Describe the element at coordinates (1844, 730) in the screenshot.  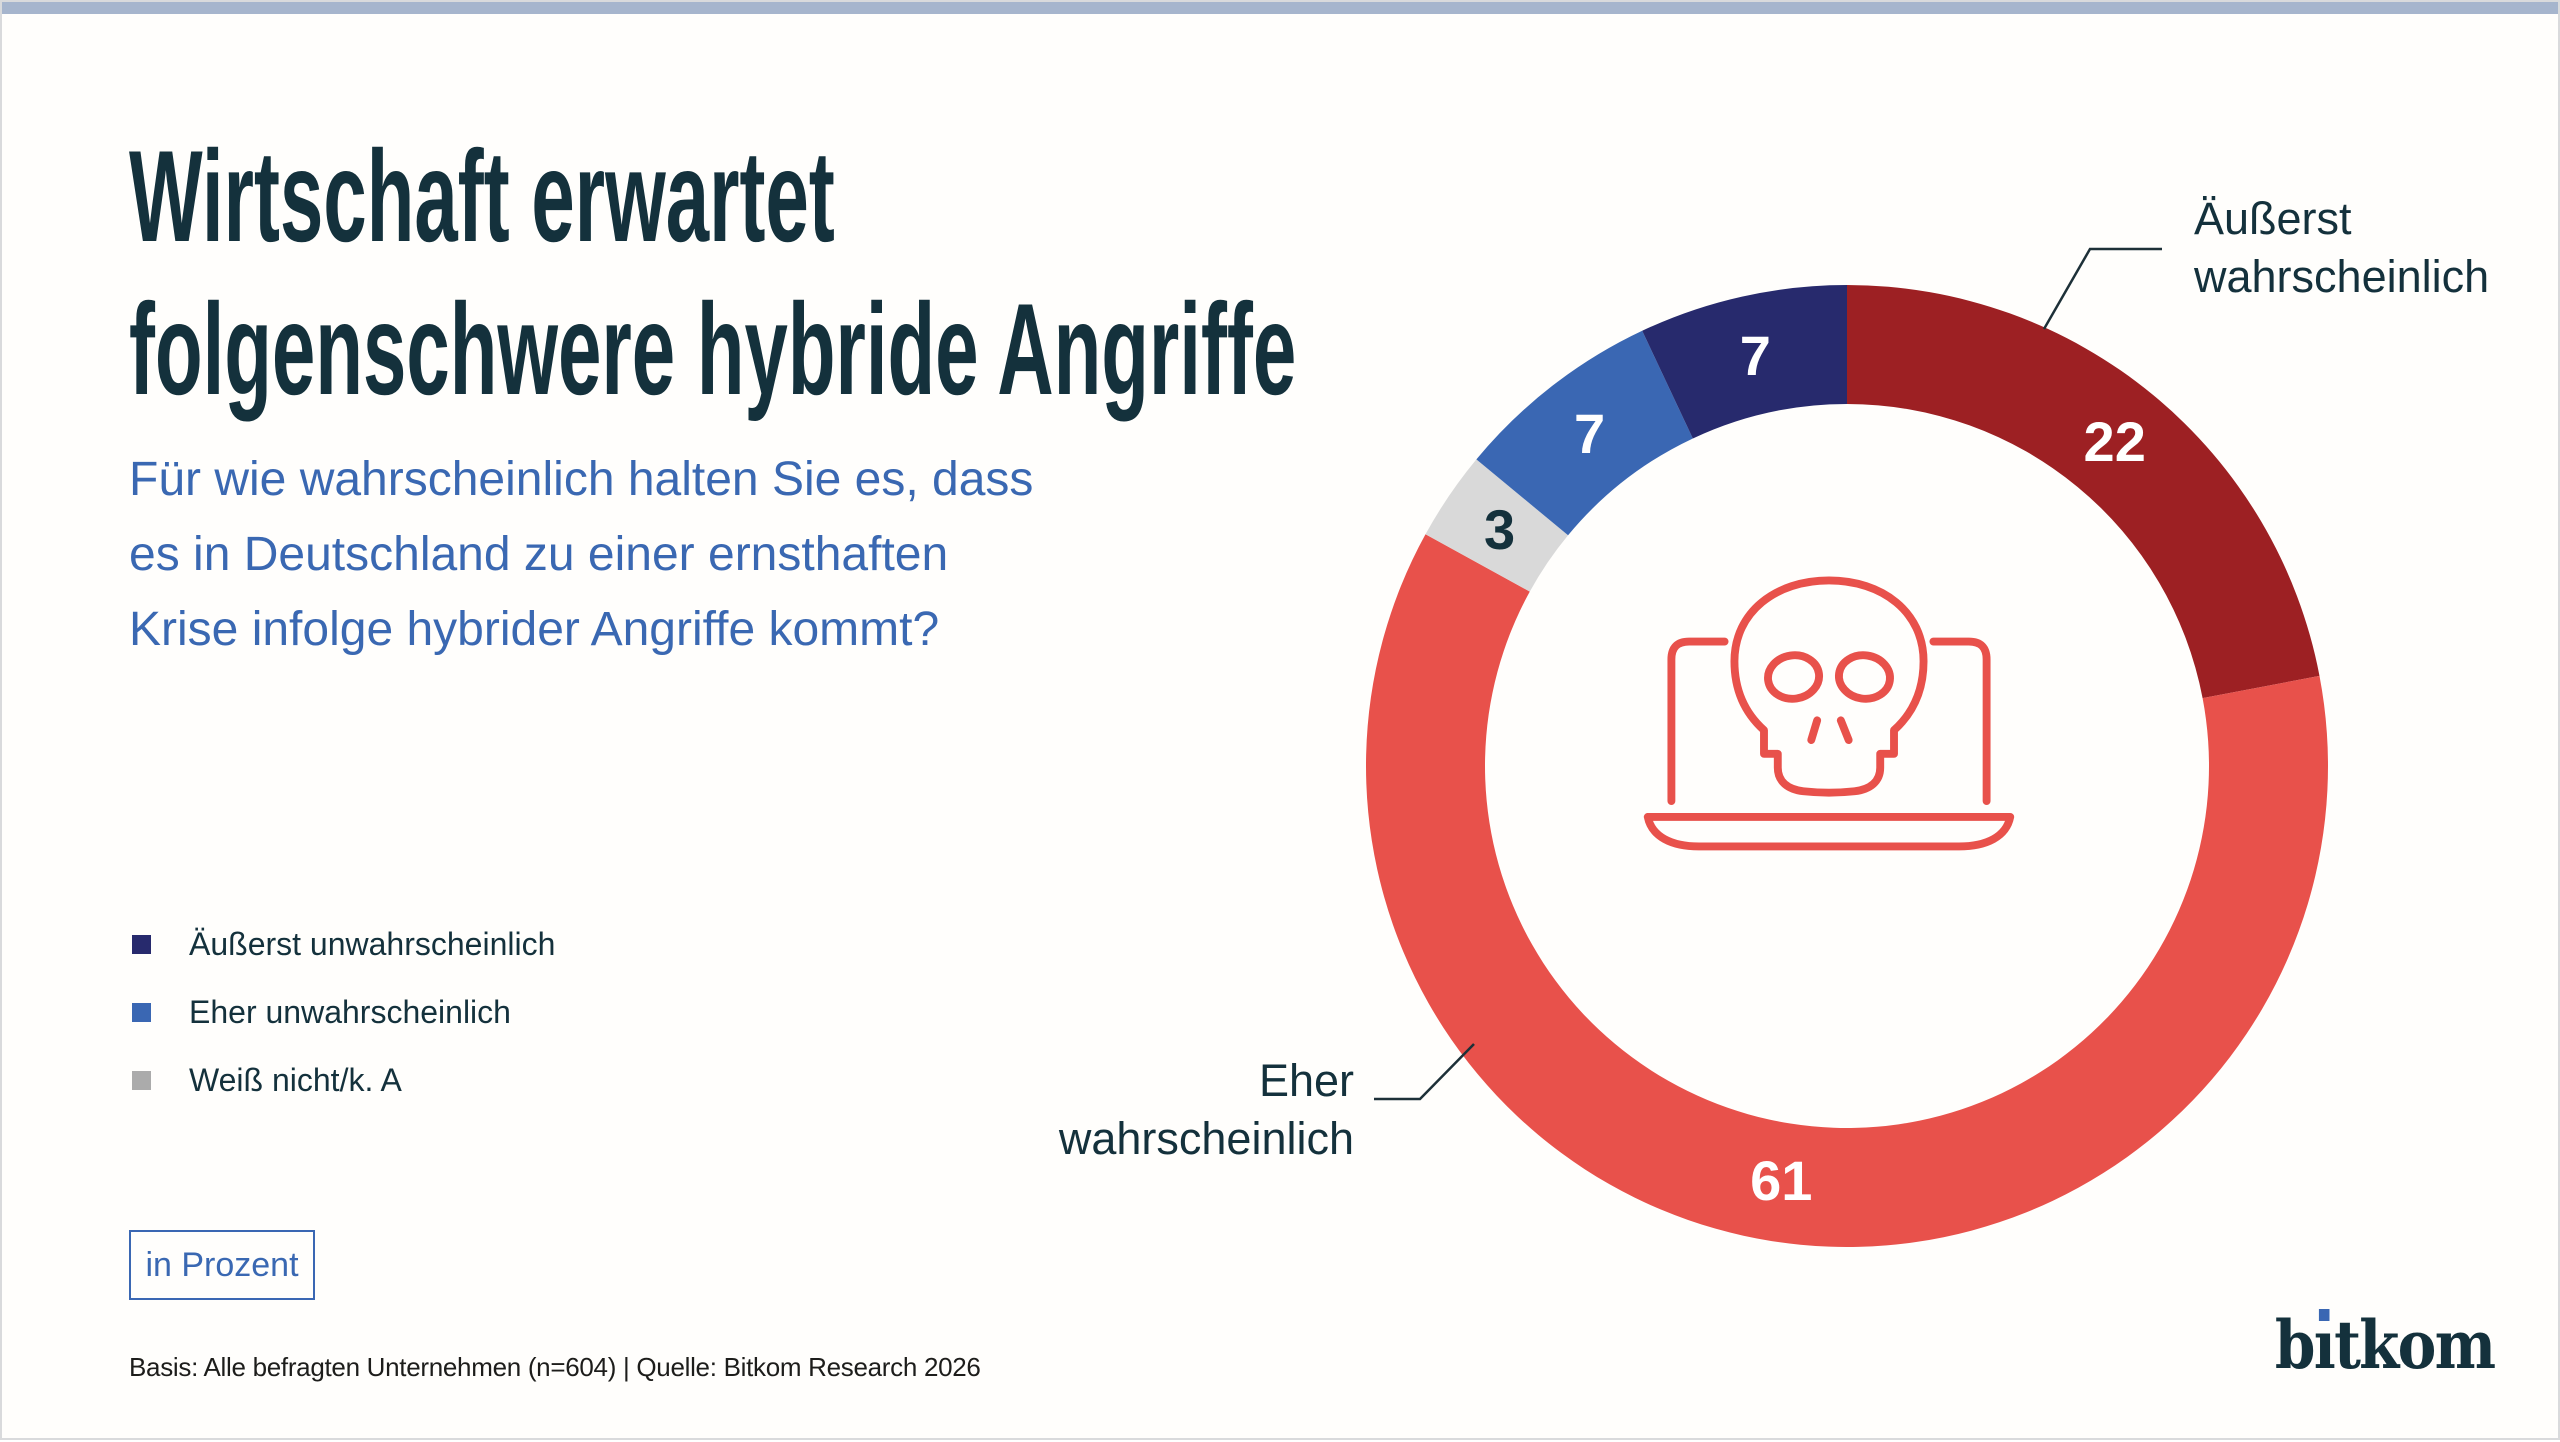
I see `skull-nostril-right` at that location.